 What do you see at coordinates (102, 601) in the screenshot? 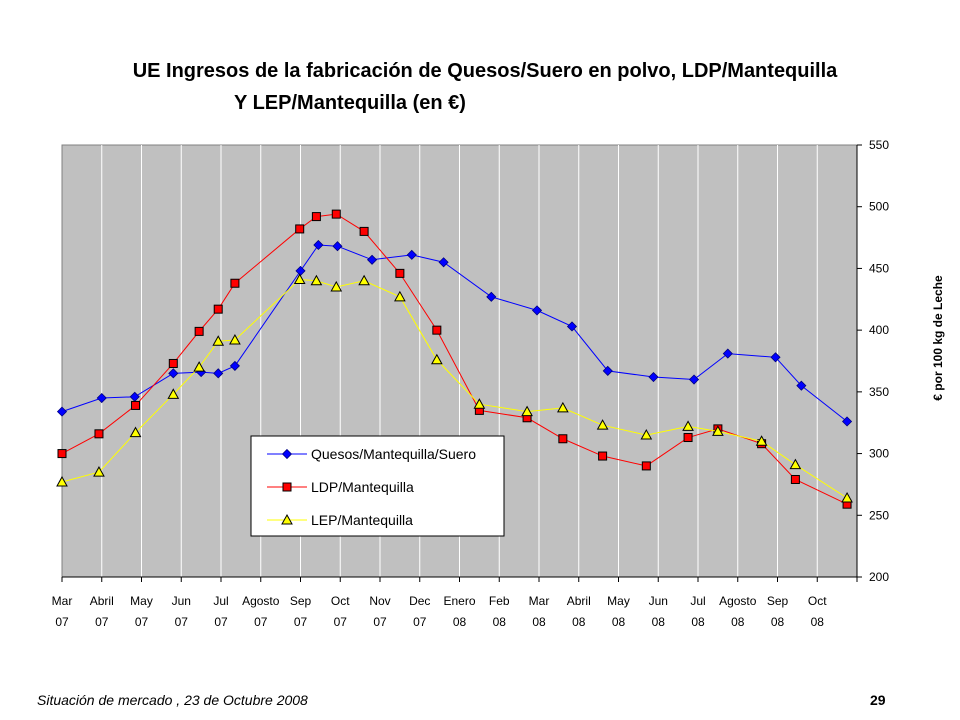
I see `x-tick-label-month: Abril` at bounding box center [102, 601].